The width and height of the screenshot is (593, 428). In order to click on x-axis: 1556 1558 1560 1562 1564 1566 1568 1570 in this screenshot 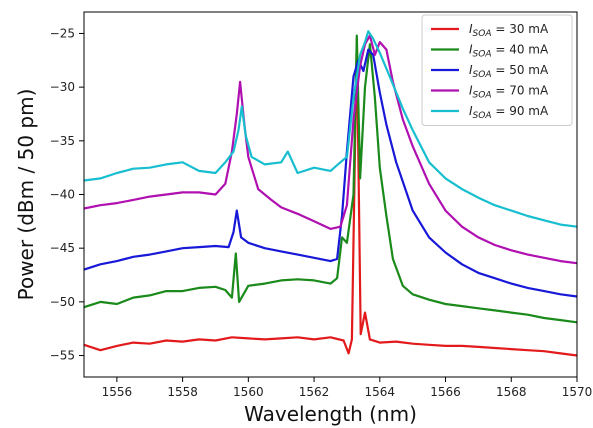, I will do `click(347, 388)`.